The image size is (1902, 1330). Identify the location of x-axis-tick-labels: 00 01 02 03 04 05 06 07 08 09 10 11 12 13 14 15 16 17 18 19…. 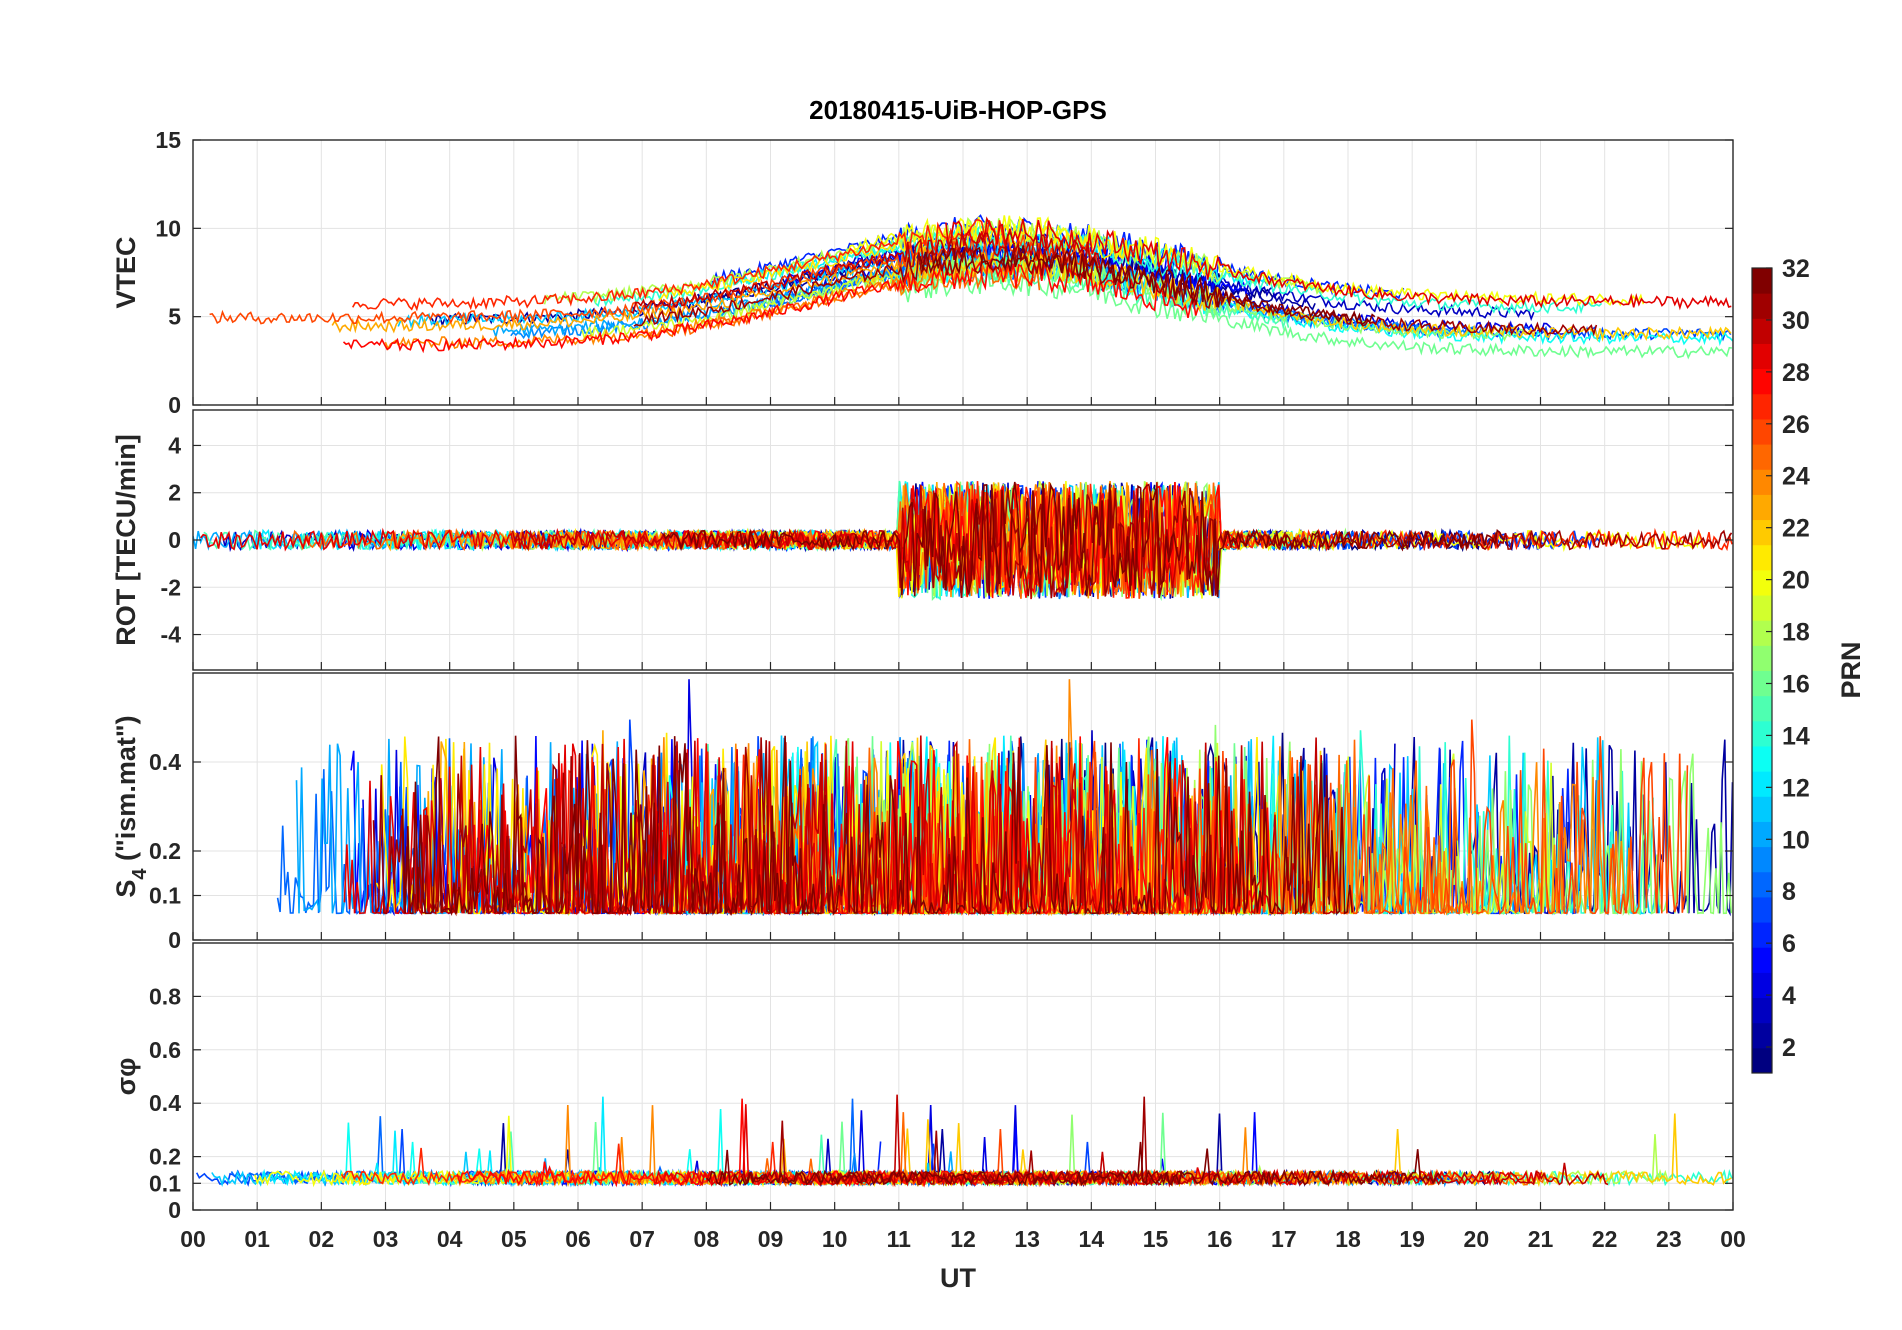
(963, 1239).